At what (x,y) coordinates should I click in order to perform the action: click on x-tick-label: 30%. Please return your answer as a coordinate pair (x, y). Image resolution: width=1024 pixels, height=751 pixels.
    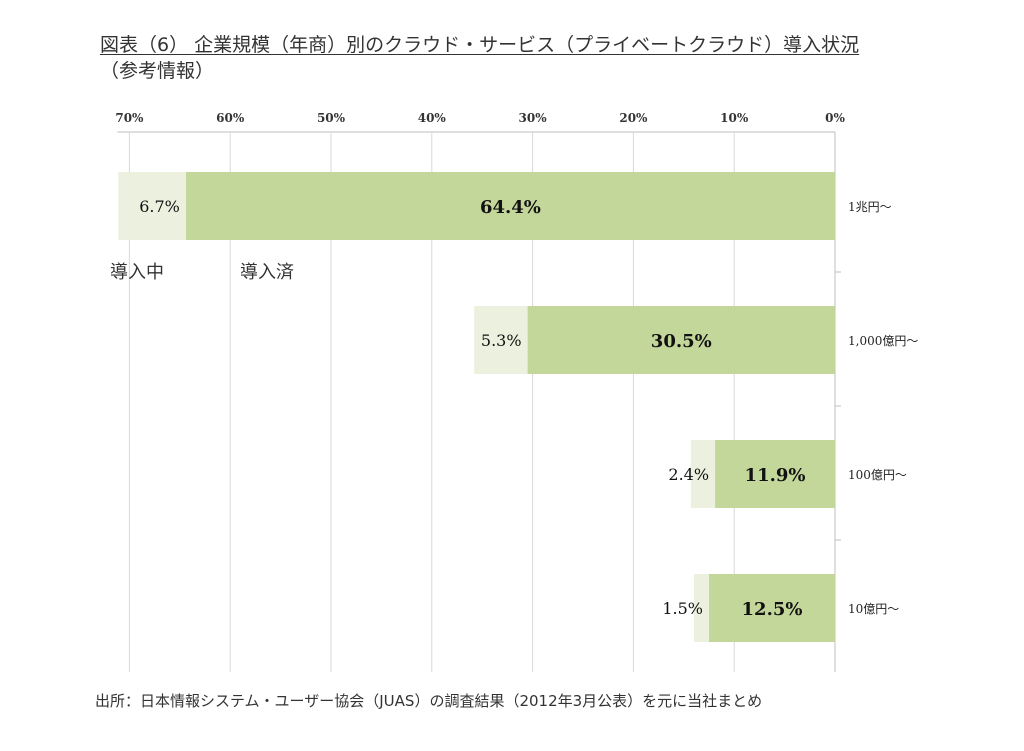
    Looking at the image, I should click on (533, 118).